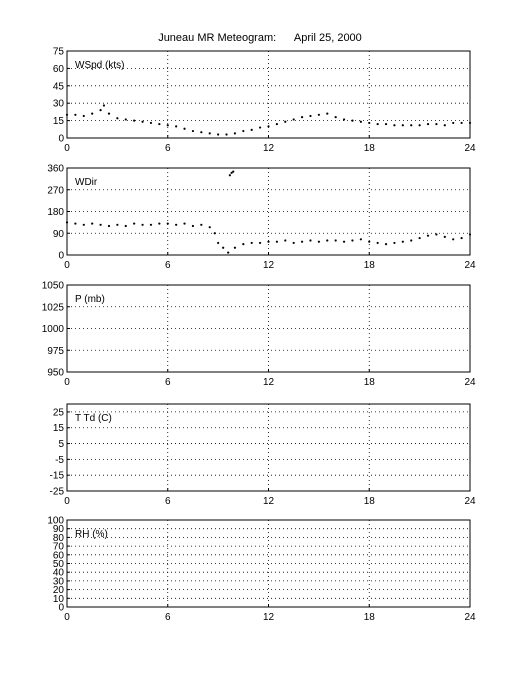 The height and width of the screenshot is (683, 520). What do you see at coordinates (168, 501) in the screenshot?
I see `panel-3-xtick-label: 6` at bounding box center [168, 501].